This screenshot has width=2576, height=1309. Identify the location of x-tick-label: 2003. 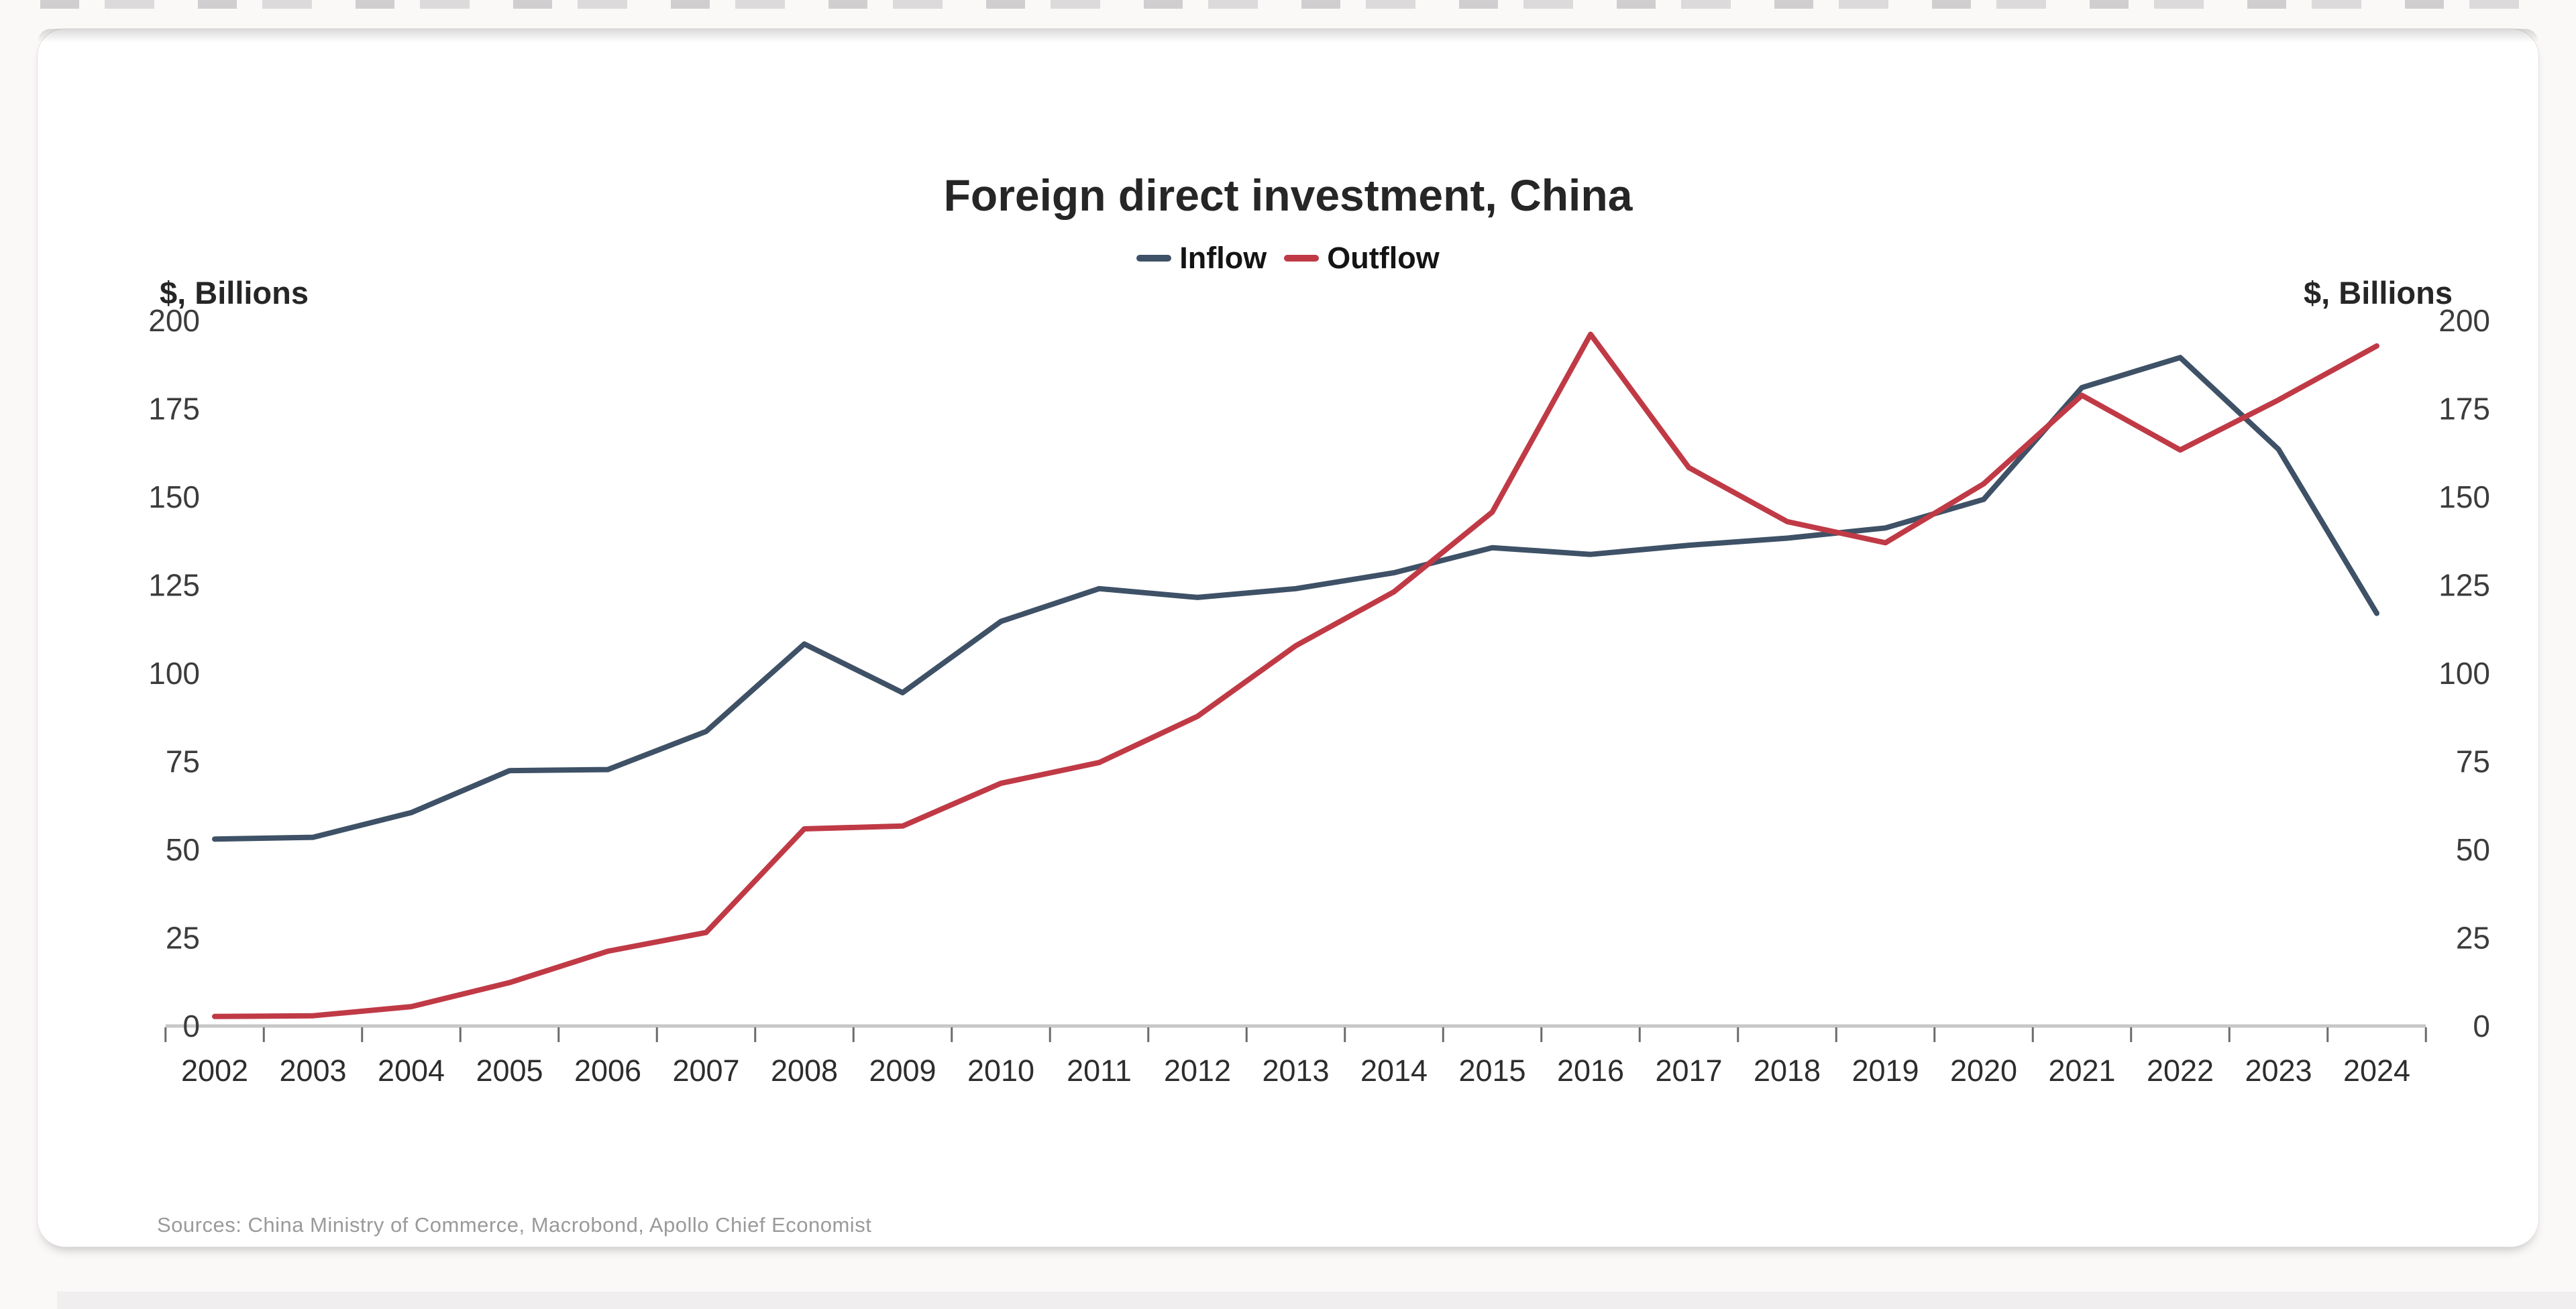
(312, 1071).